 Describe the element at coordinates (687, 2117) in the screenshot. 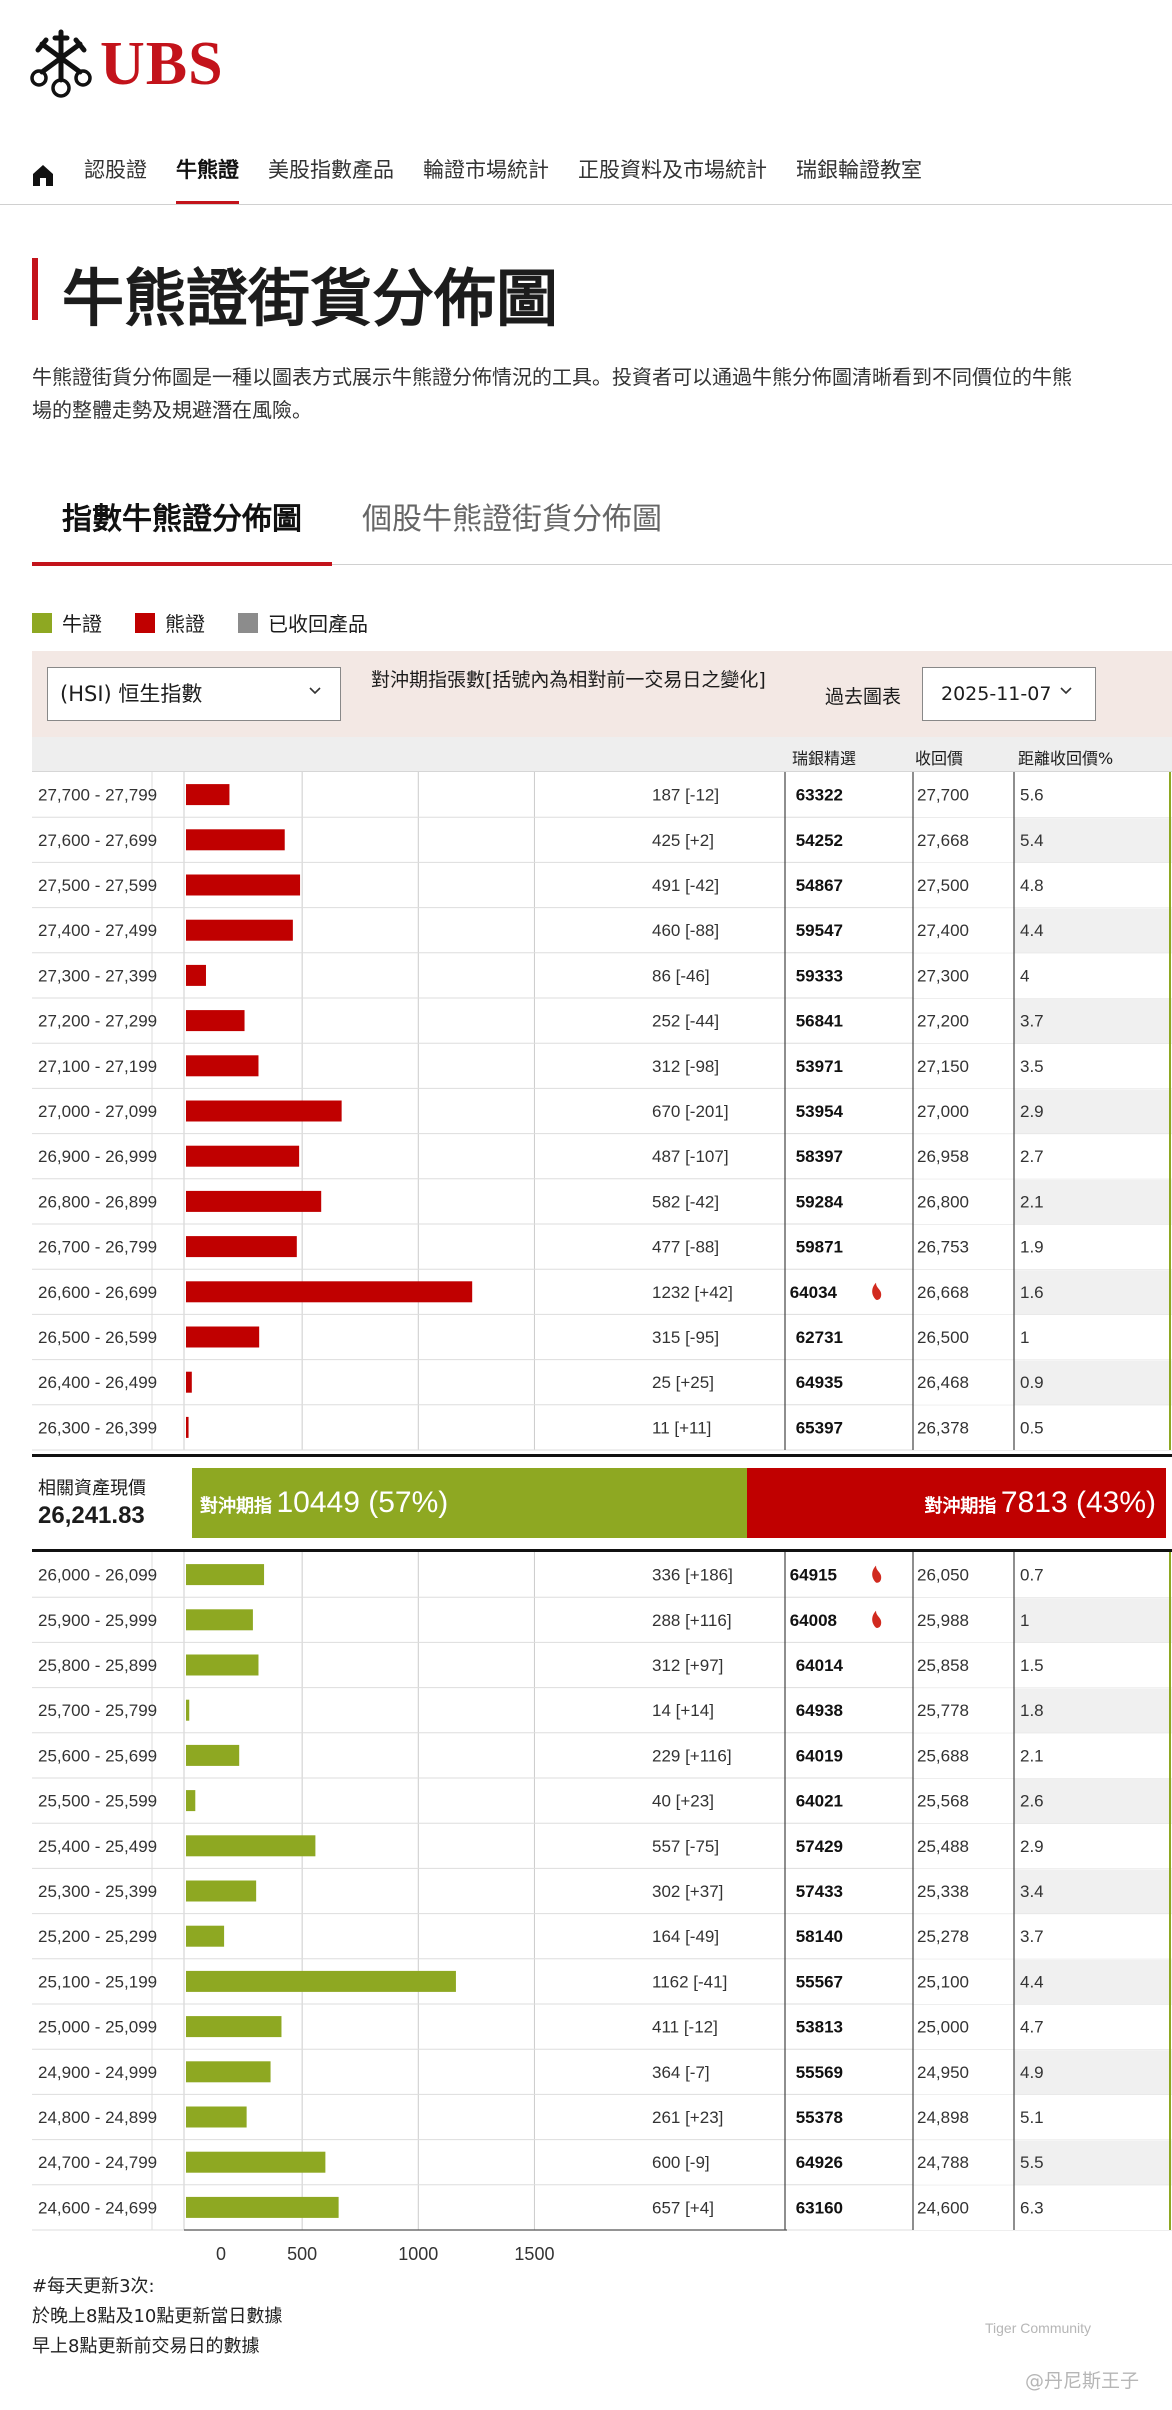

I see `bull-value-label: 261 [+23]` at that location.